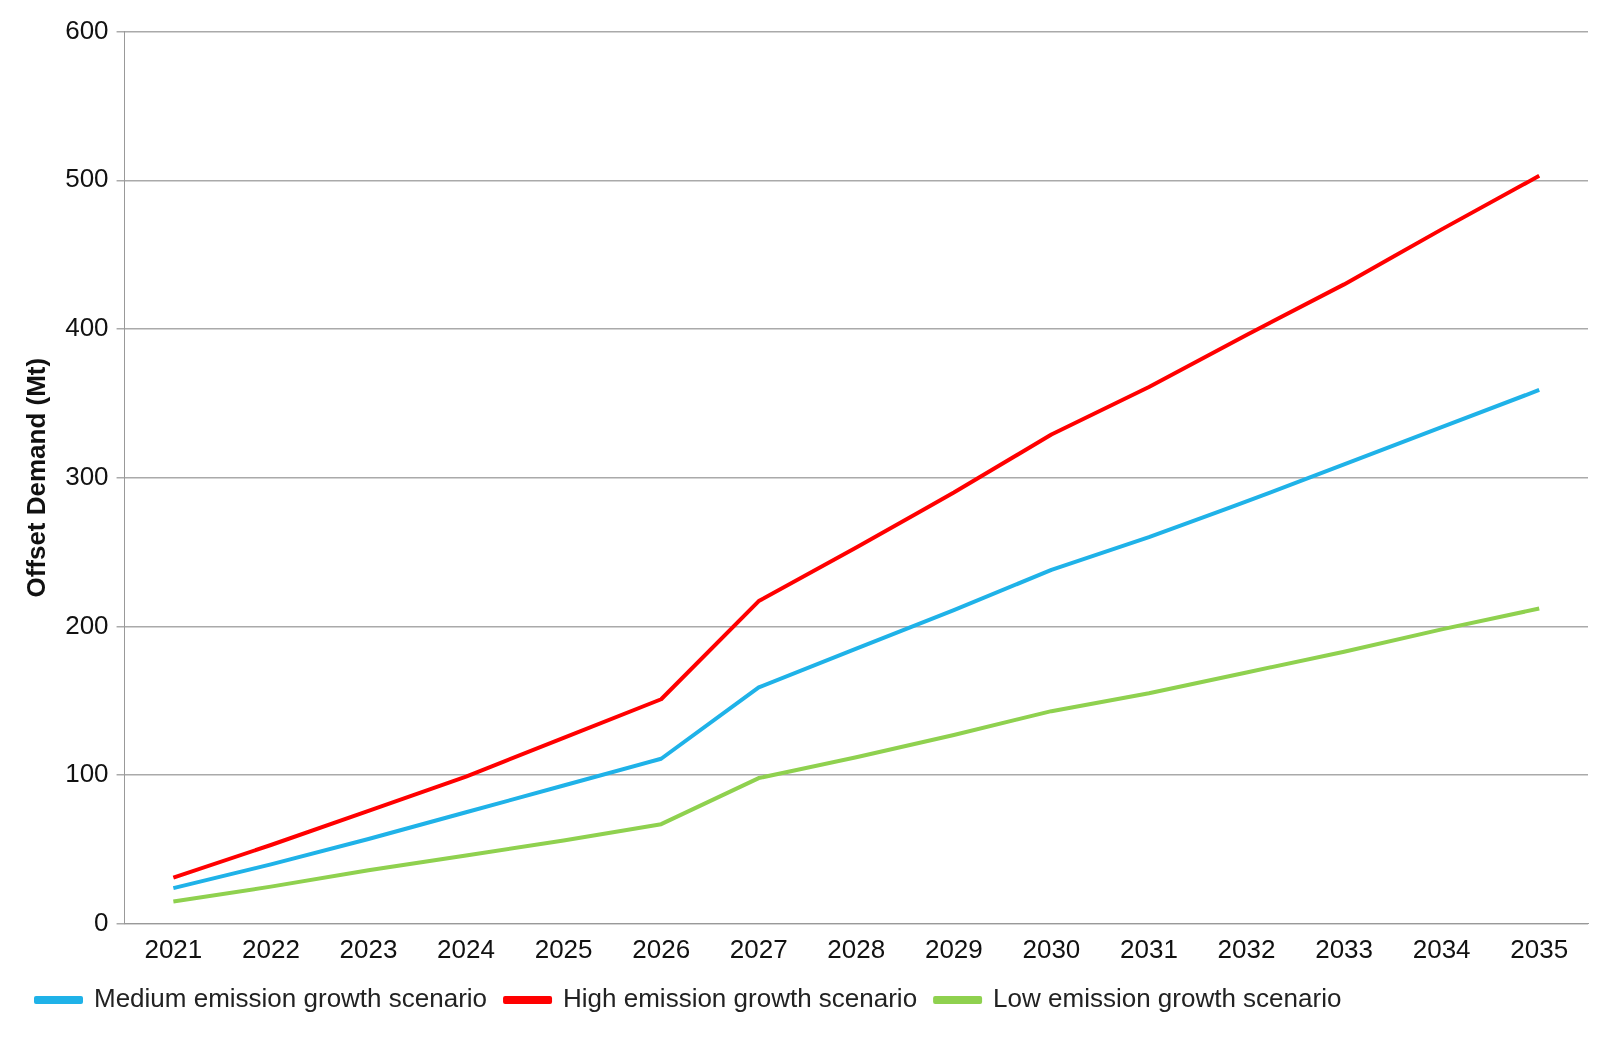 The image size is (1623, 1049). Describe the element at coordinates (1149, 948) in the screenshot. I see `x-tick-label: 2031` at that location.